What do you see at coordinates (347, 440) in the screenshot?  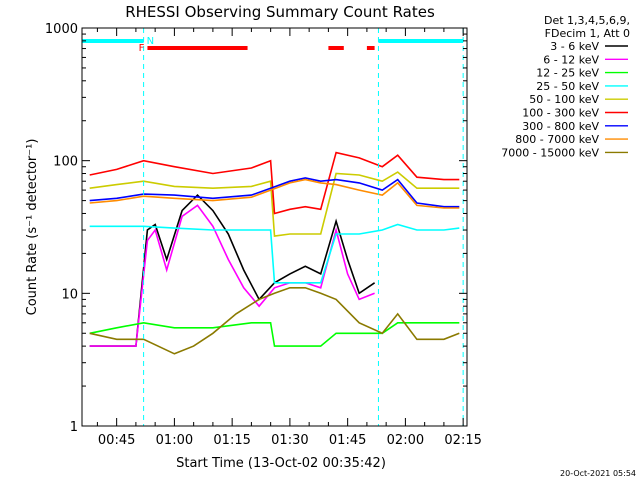 I see `x-tick-label-4: 01:45` at bounding box center [347, 440].